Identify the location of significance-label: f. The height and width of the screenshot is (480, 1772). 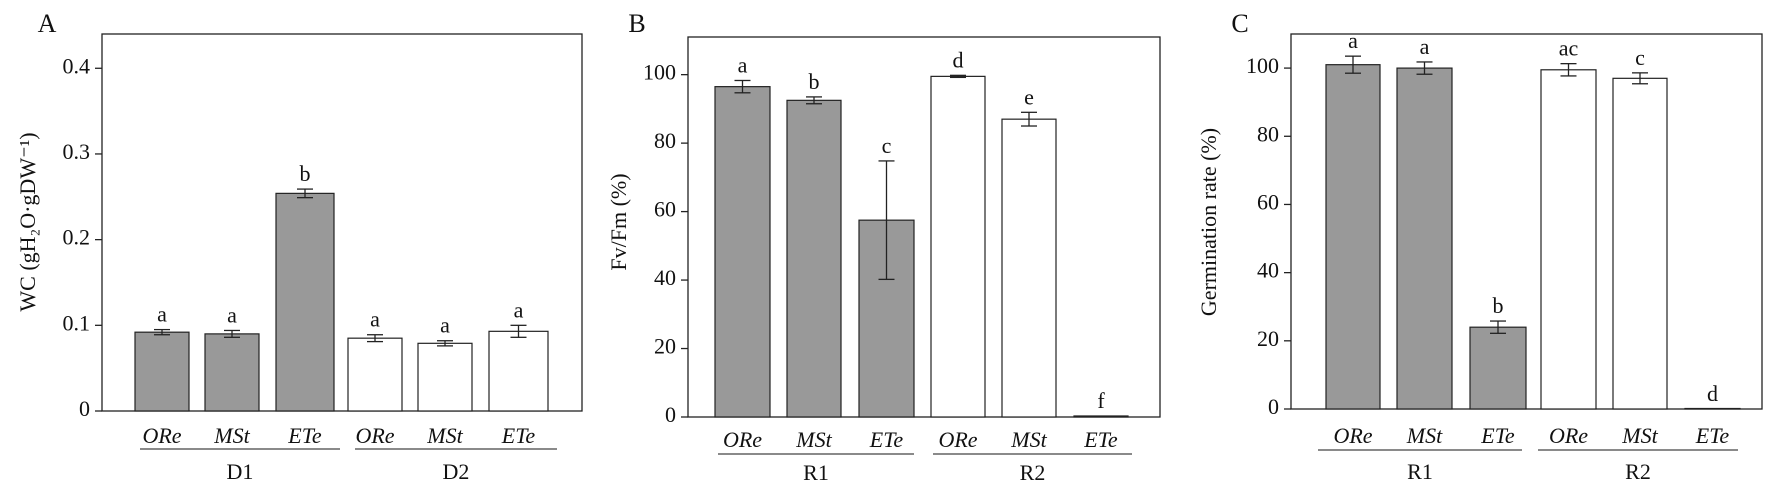
(1101, 400).